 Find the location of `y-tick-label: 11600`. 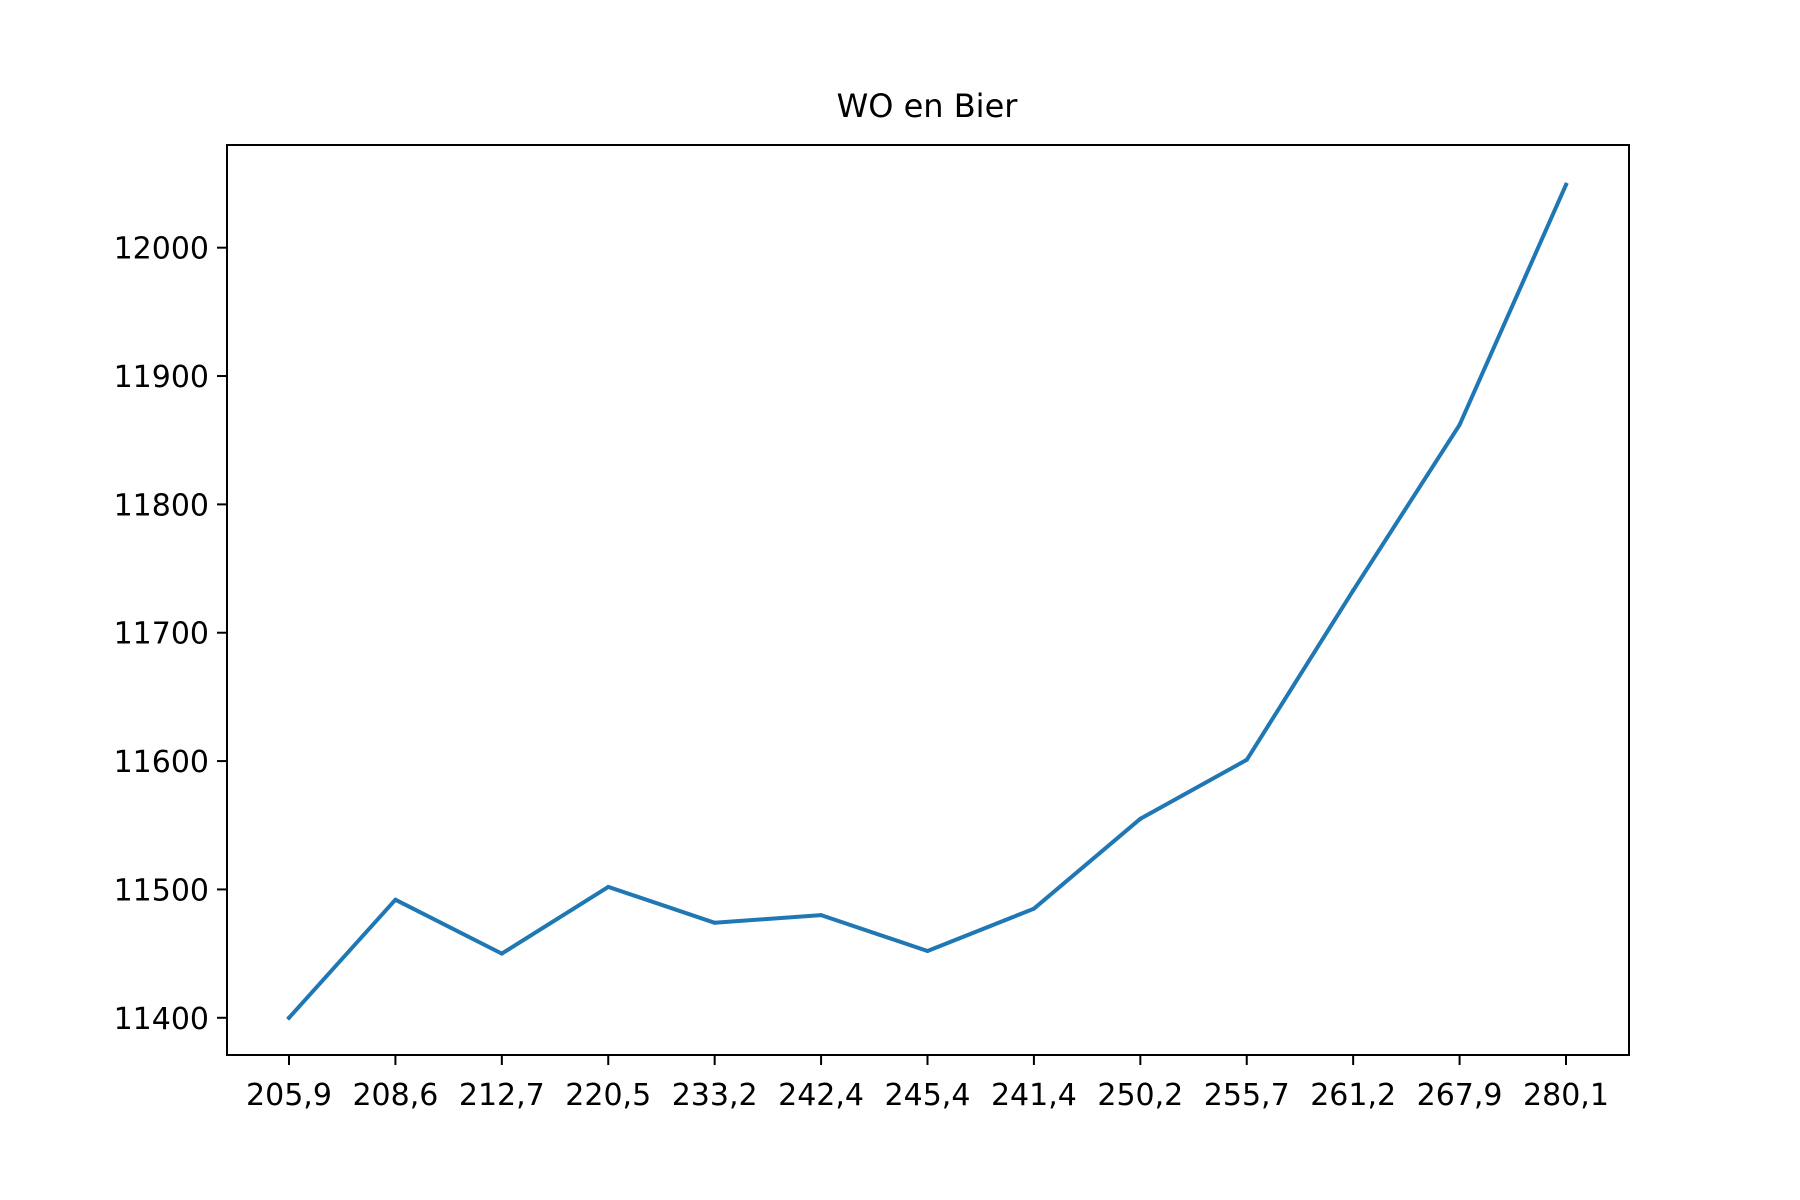

y-tick-label: 11600 is located at coordinates (161, 762).